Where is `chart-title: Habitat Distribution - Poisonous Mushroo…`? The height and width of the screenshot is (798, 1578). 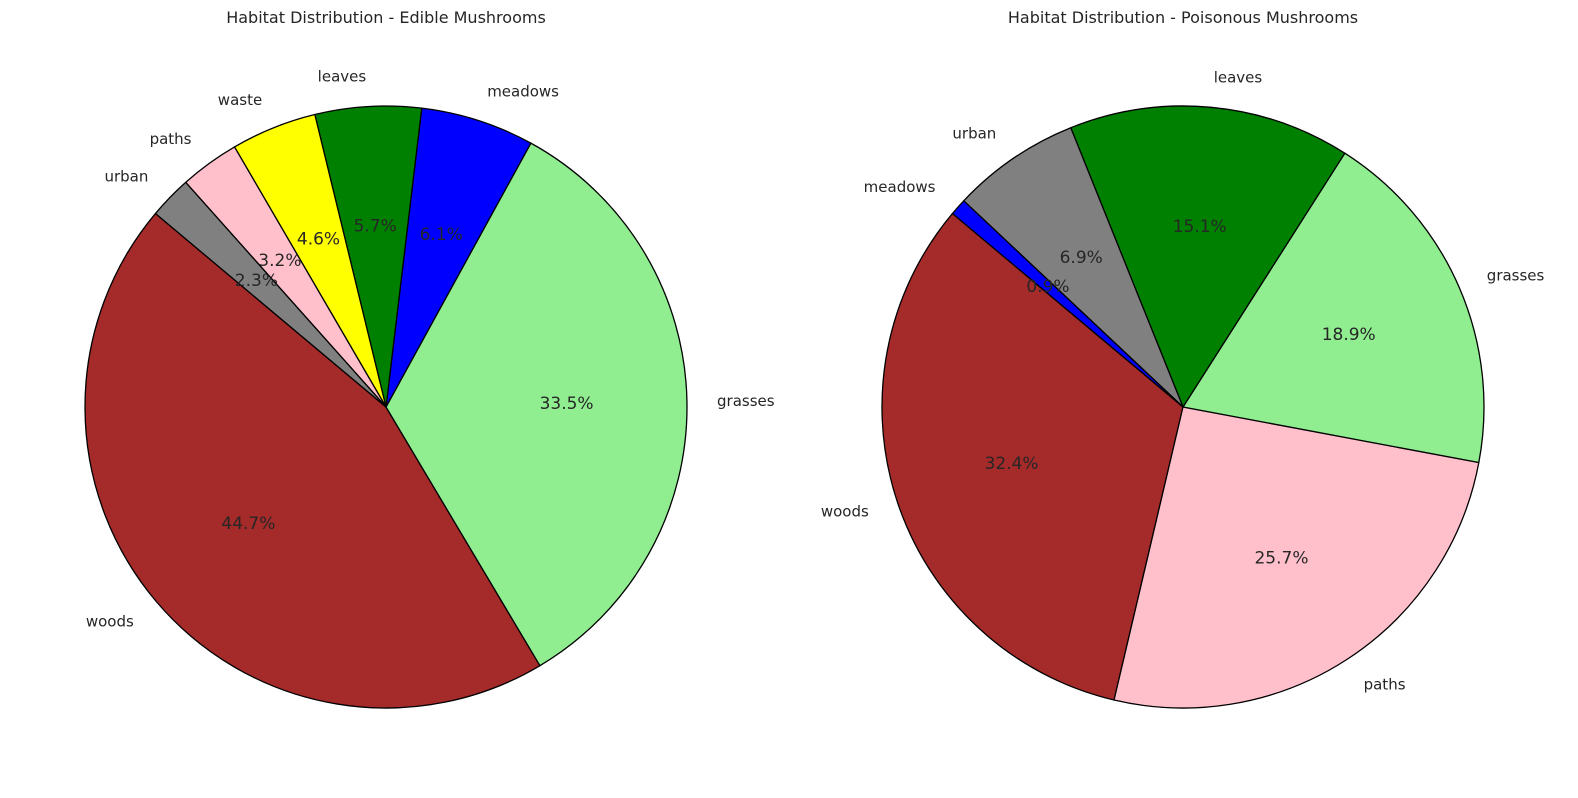 chart-title: Habitat Distribution - Poisonous Mushroo… is located at coordinates (1183, 17).